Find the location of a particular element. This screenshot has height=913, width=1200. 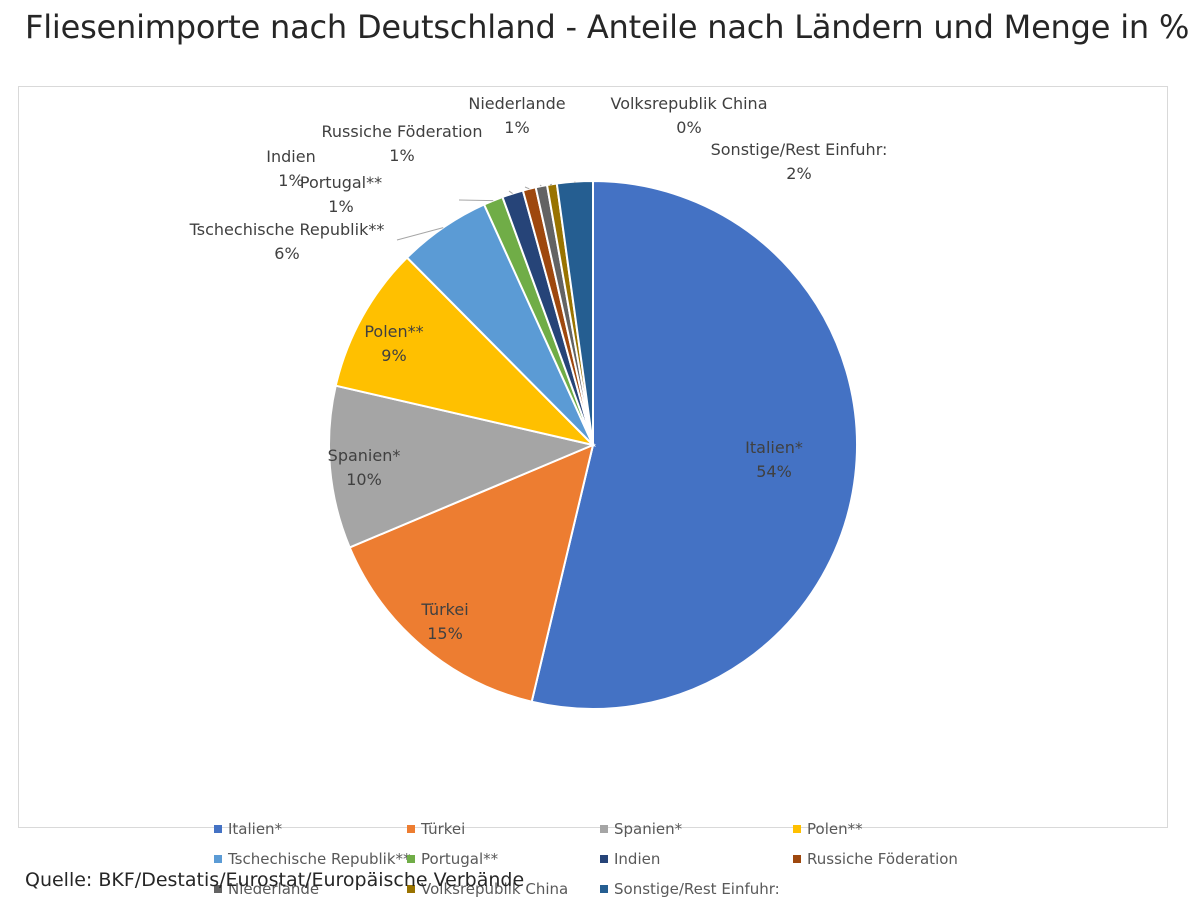

legend-item: Niederlande is located at coordinates (266, 889).